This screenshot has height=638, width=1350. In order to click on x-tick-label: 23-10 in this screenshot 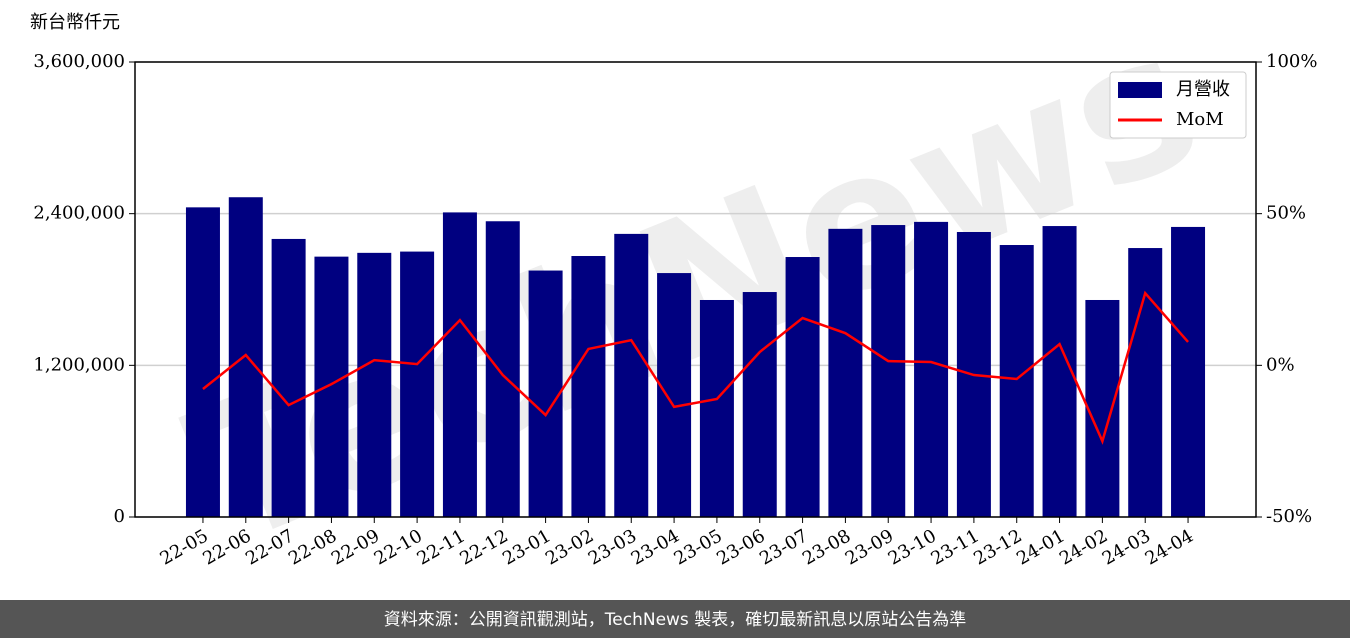, I will do `click(912, 547)`.